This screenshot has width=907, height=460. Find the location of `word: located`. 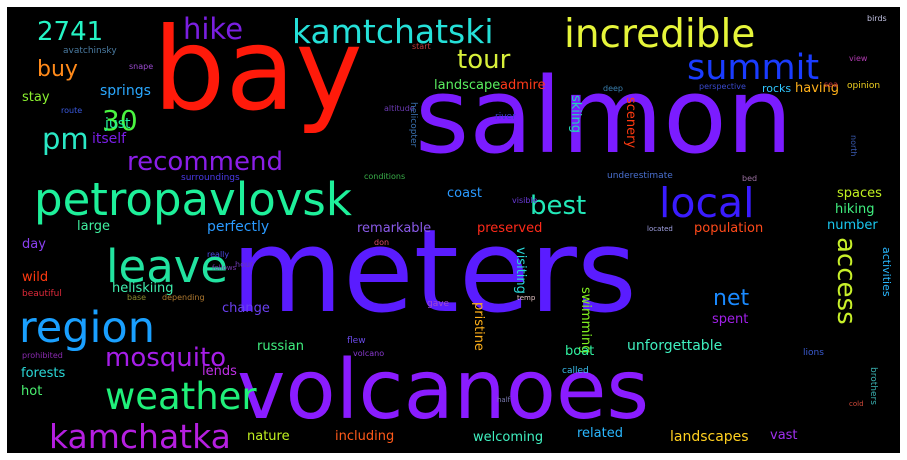

word: located is located at coordinates (660, 229).